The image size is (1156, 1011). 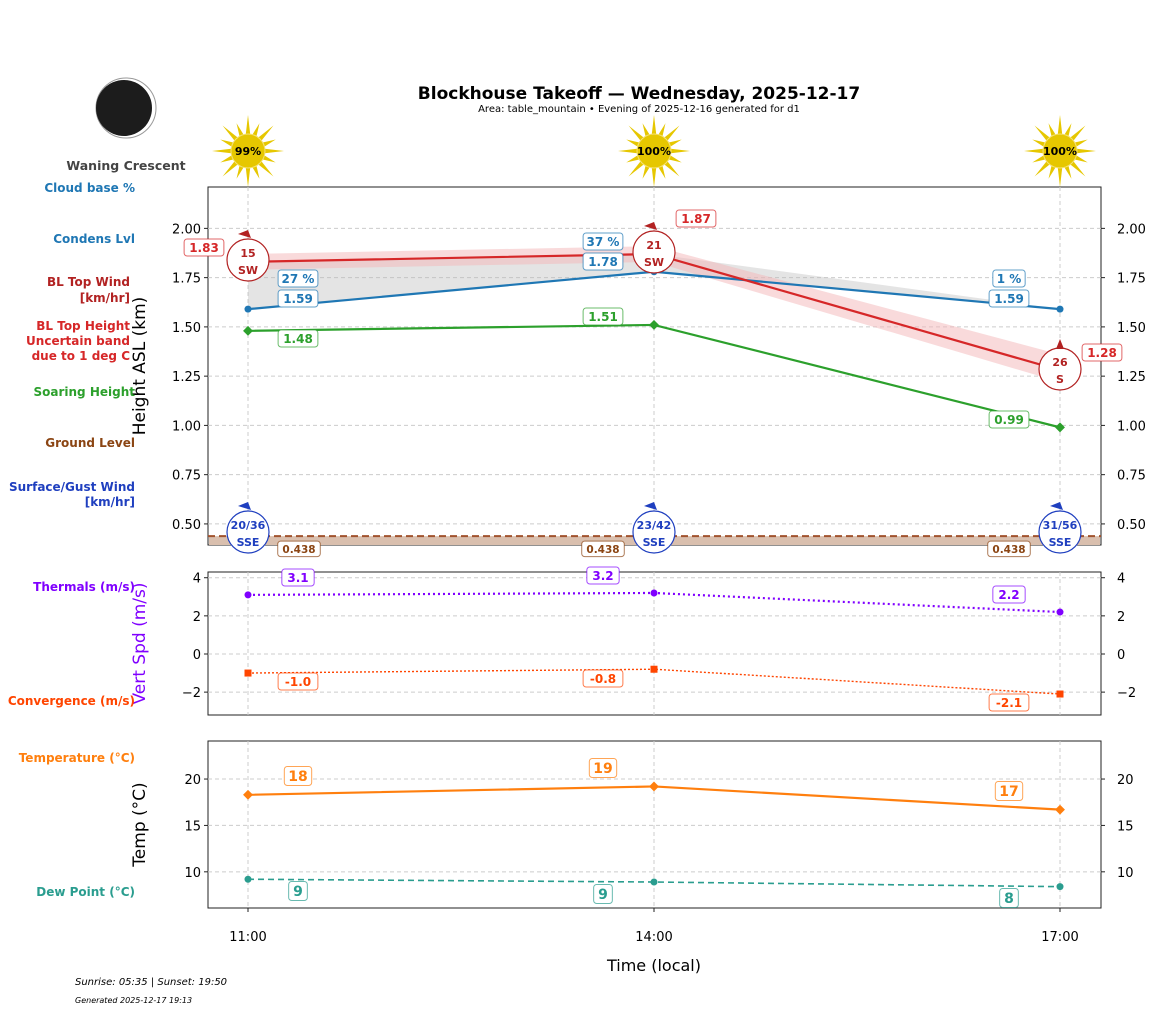 I want to click on legend-label-temp: Temperature (°C), so click(x=77, y=758).